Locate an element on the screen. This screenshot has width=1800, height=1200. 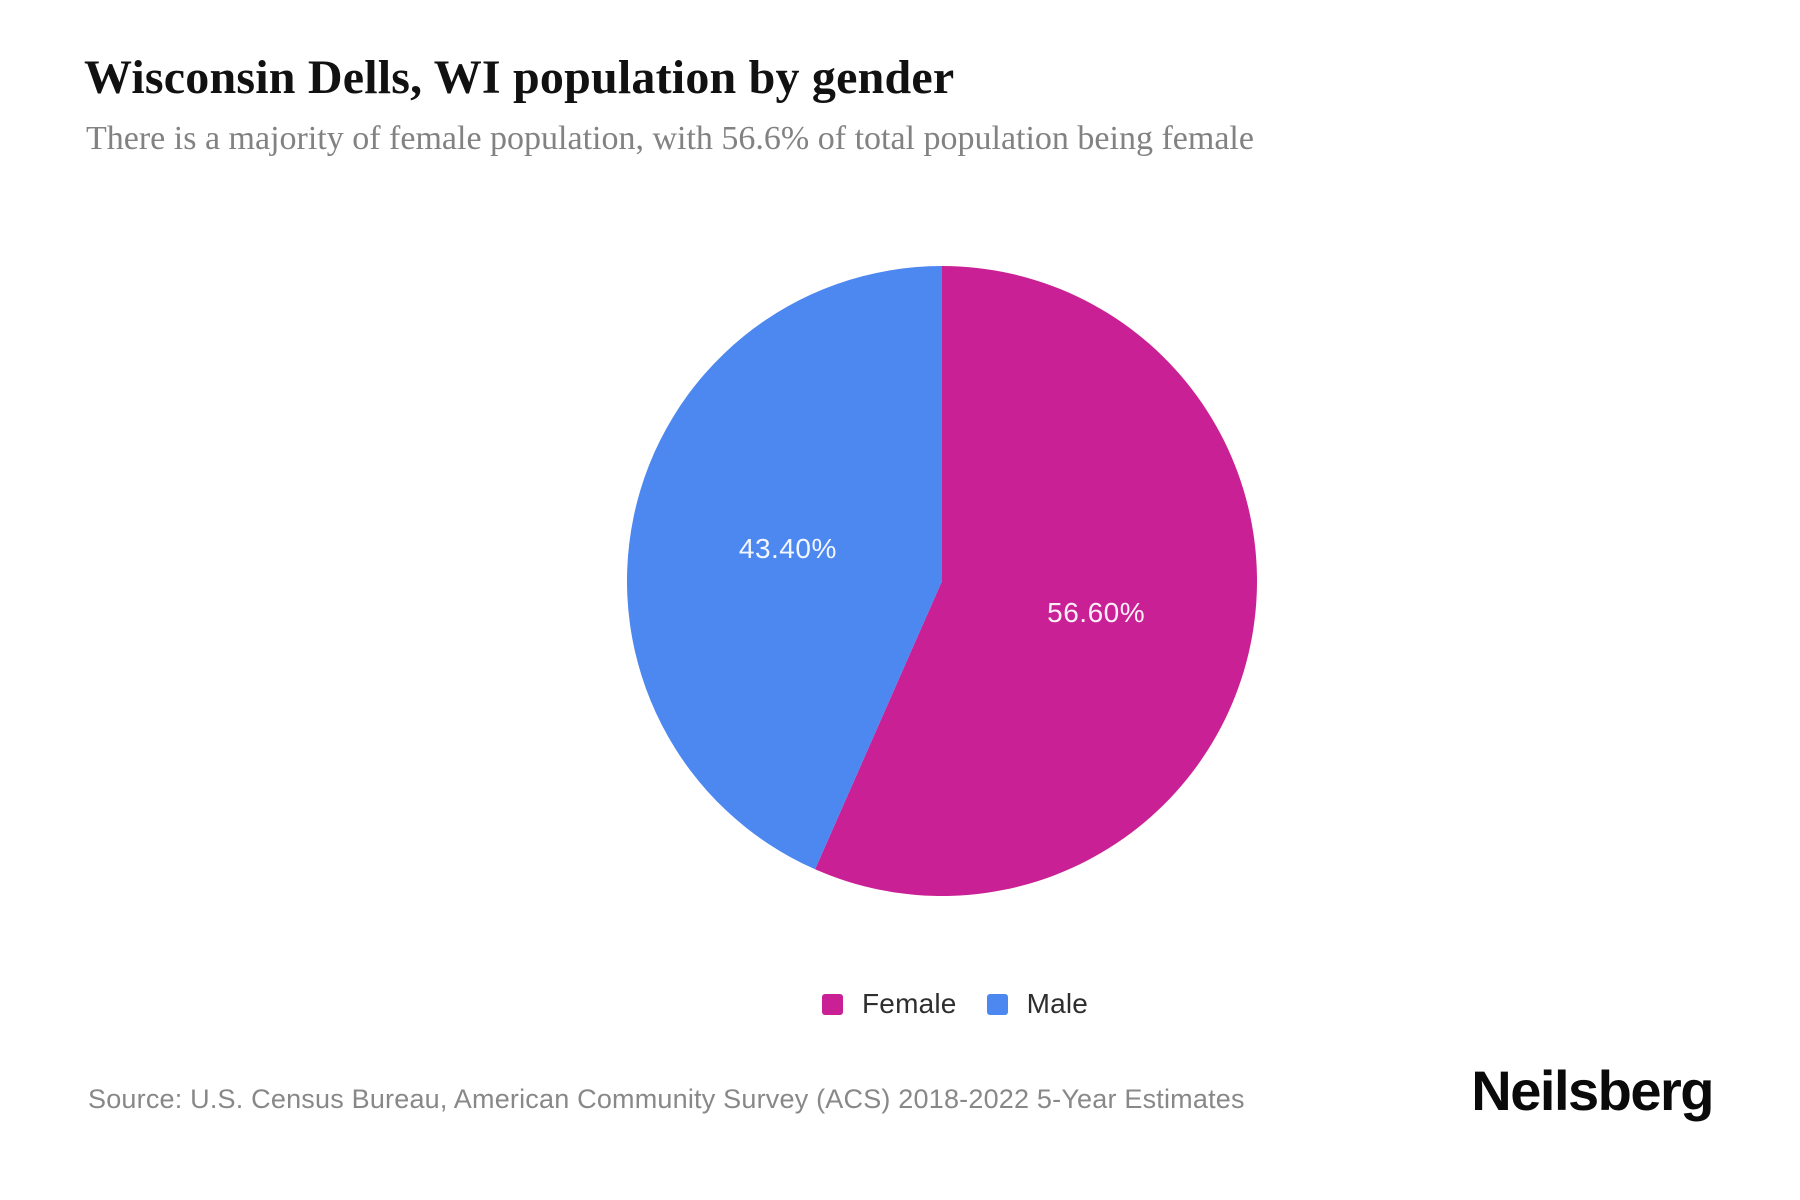
pie-slice-female is located at coordinates (1036, 581).